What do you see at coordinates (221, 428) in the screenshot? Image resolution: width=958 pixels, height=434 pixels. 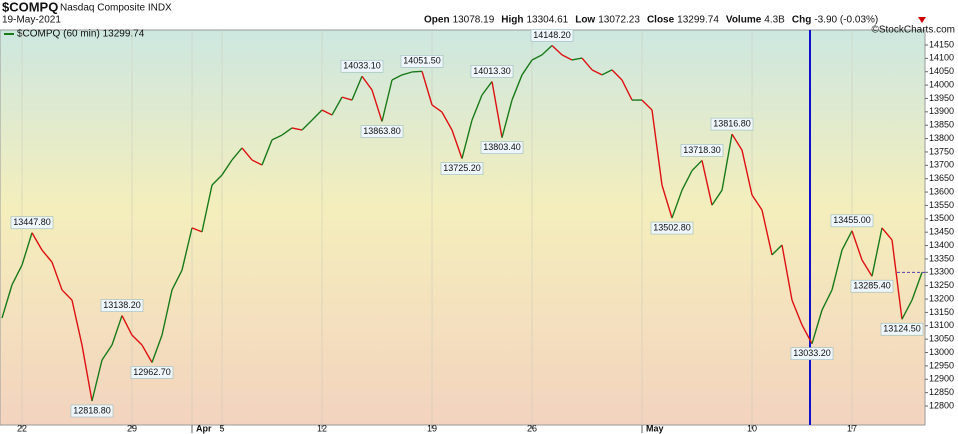 I see `x-tick-label: 5` at bounding box center [221, 428].